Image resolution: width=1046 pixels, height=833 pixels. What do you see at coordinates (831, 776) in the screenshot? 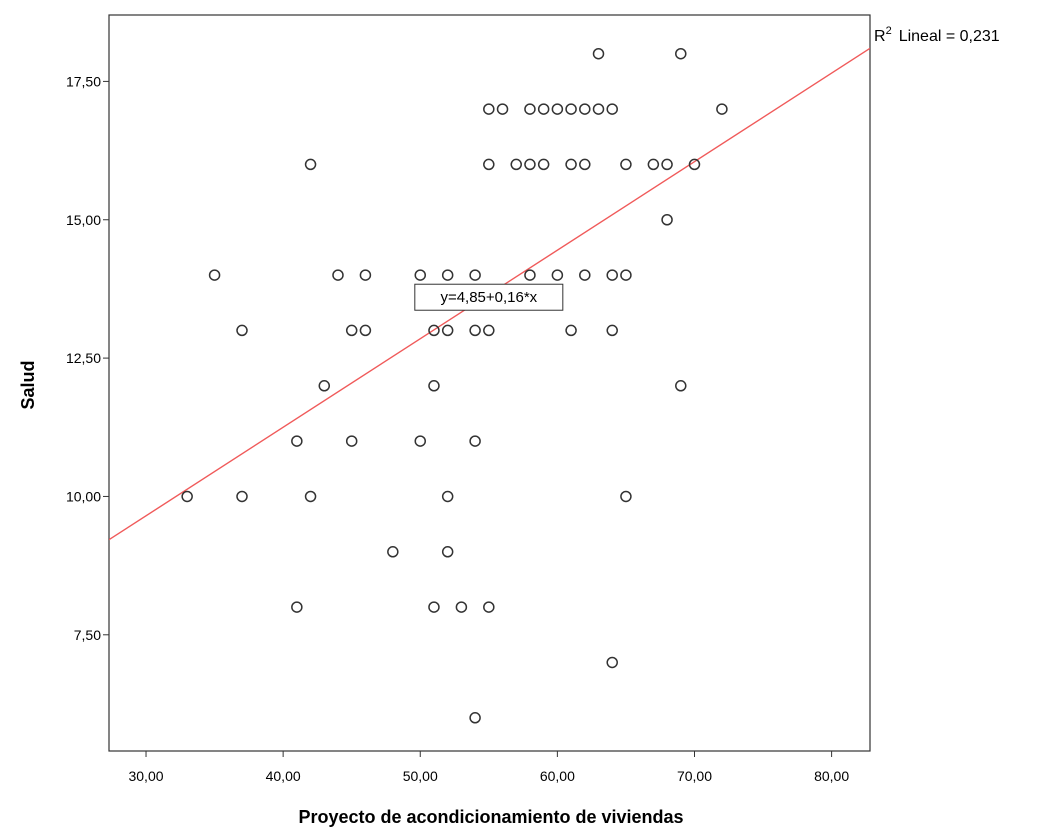
I see `x-tick-label: 80,00` at bounding box center [831, 776].